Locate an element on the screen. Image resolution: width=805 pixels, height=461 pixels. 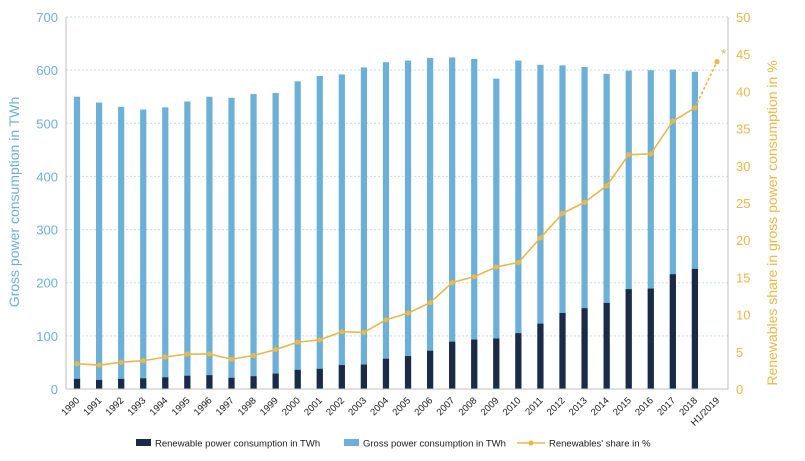
x-tick-label: 2000 is located at coordinates (291, 406).